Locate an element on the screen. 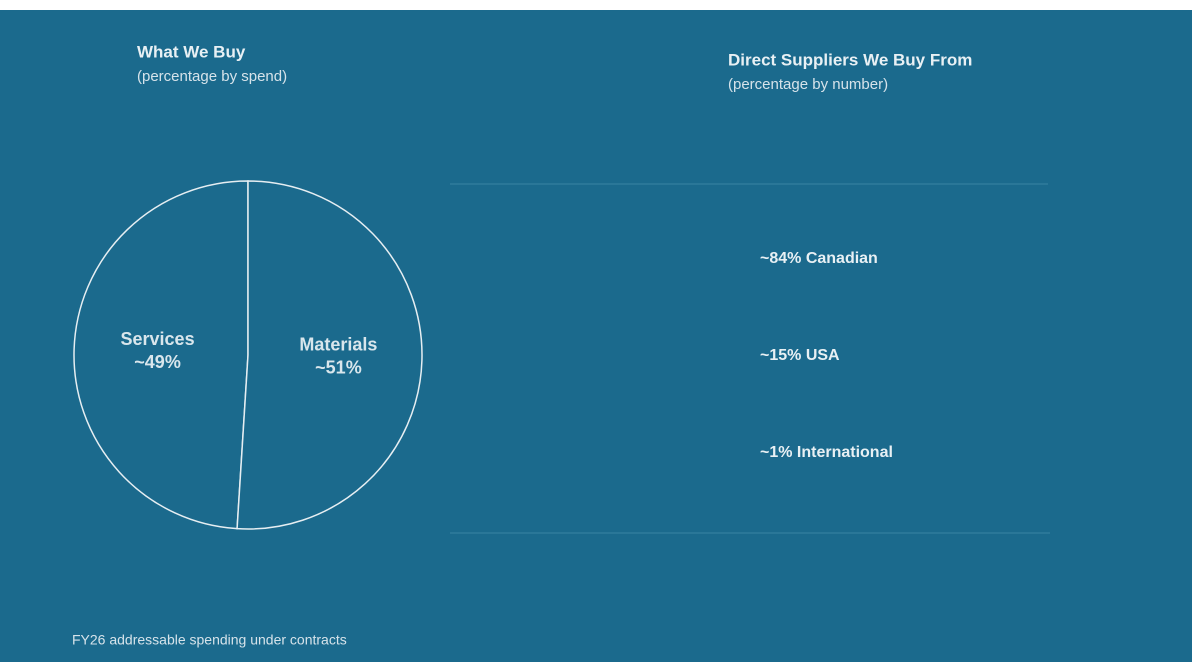 This screenshot has width=1196, height=665. chart-title: What We Buy is located at coordinates (191, 51).